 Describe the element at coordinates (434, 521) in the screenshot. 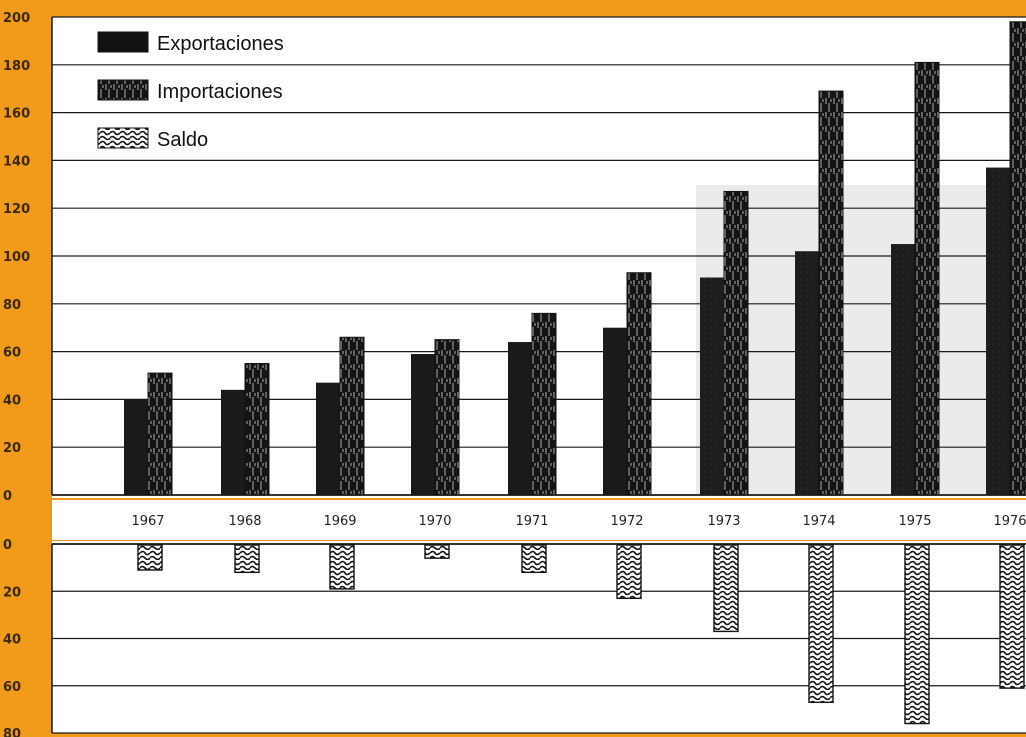

I see `year-label: 1970` at that location.